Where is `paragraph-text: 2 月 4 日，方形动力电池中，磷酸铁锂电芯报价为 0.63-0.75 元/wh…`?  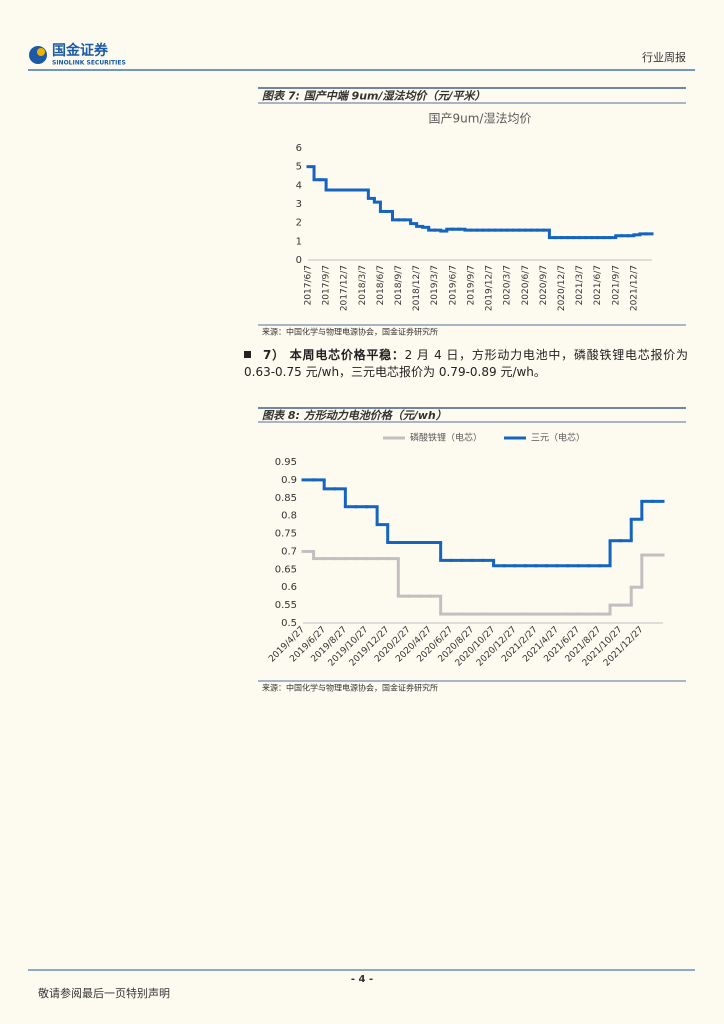 paragraph-text: 2 月 4 日，方形动力电池中，磷酸铁锂电芯报价为 0.63-0.75 元/wh… is located at coordinates (466, 363).